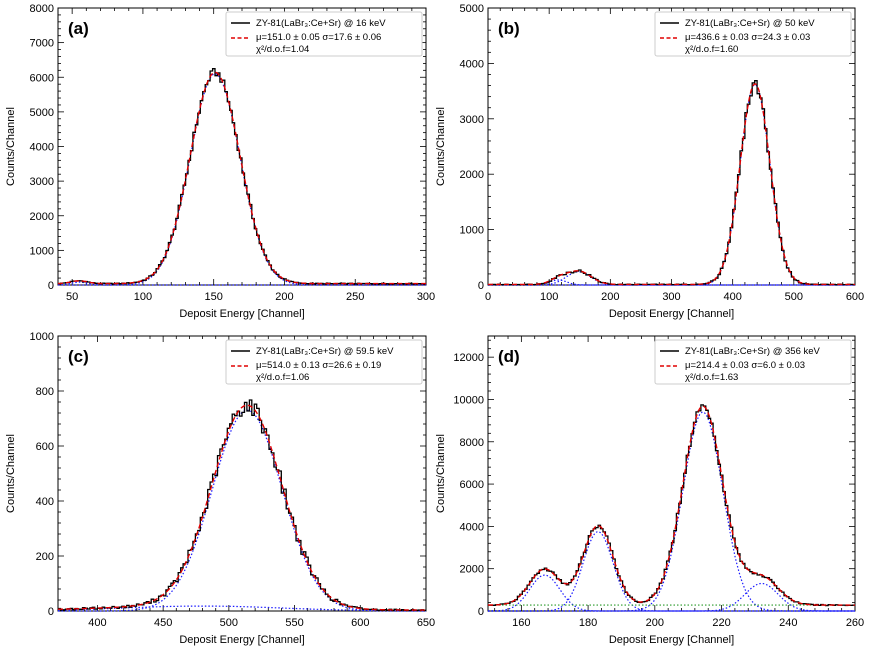 The image size is (871, 658). What do you see at coordinates (426, 623) in the screenshot?
I see `x-tick-label: 650` at bounding box center [426, 623].